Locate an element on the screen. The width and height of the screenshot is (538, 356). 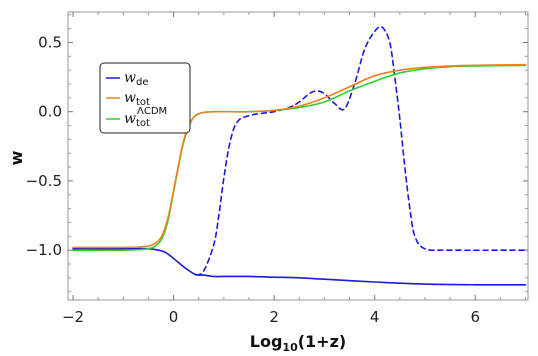
x-axis-title-tail: (1+z) is located at coordinates (322, 341).